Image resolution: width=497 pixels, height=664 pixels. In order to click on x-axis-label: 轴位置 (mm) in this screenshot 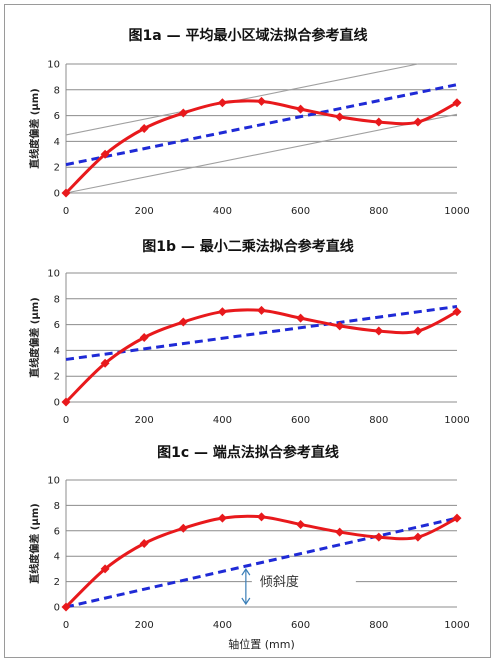, I will do `click(261, 644)`.